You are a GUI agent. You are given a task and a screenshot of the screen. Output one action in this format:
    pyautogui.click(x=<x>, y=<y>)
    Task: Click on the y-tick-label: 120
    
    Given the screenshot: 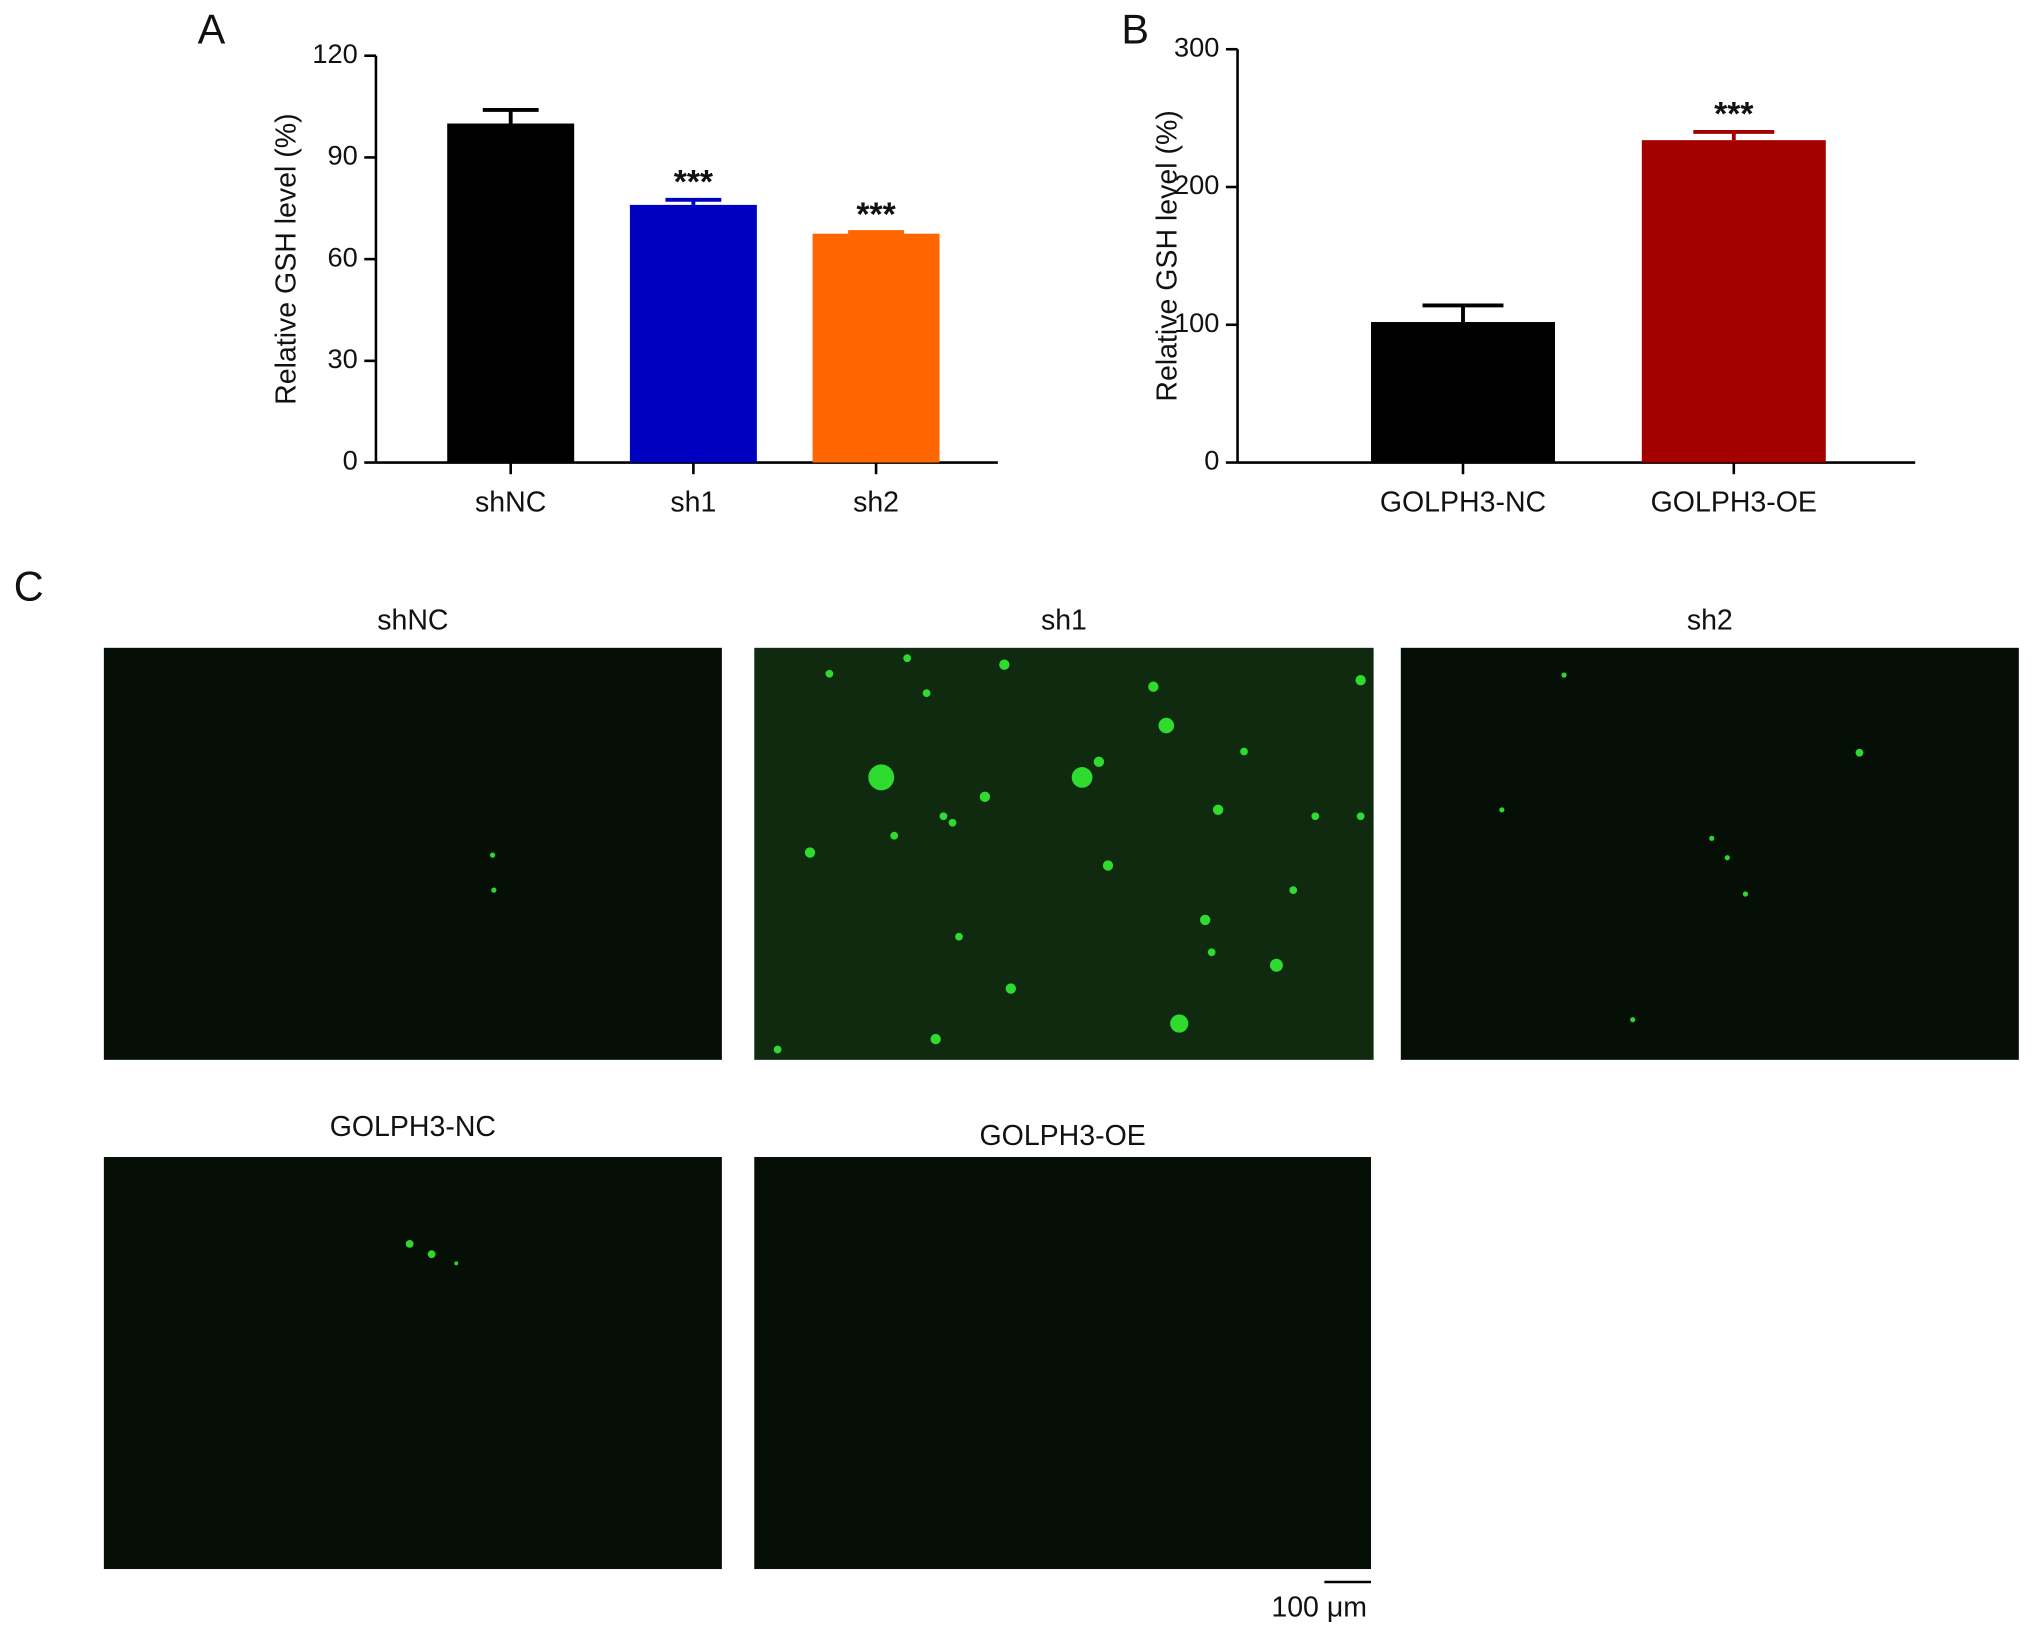 What is the action you would take?
    pyautogui.click(x=334, y=53)
    